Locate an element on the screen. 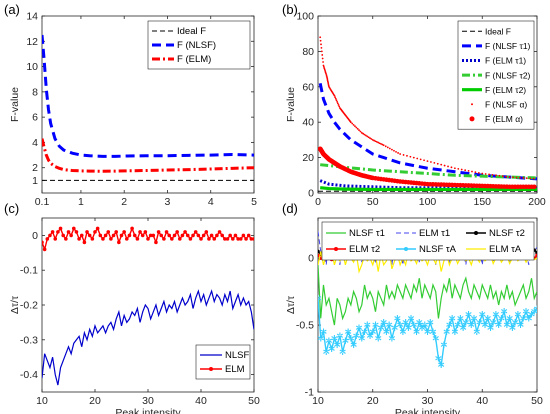 The width and height of the screenshot is (550, 414). legend-sample is located at coordinates (472, 104).